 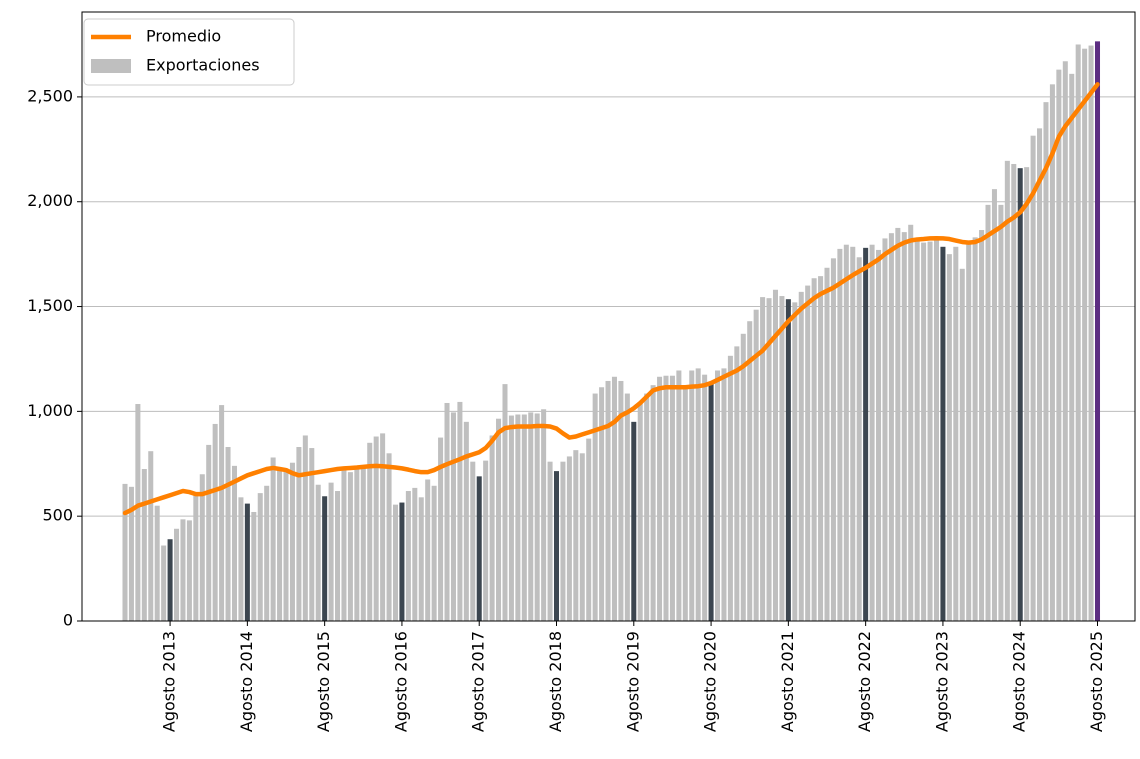 I want to click on x-tick-label: Agosto 2017, so click(x=478, y=681).